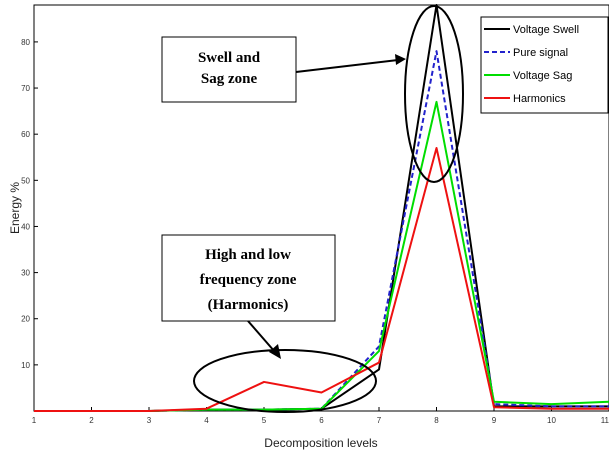  I want to click on x-tick-label: 10, so click(551, 420).